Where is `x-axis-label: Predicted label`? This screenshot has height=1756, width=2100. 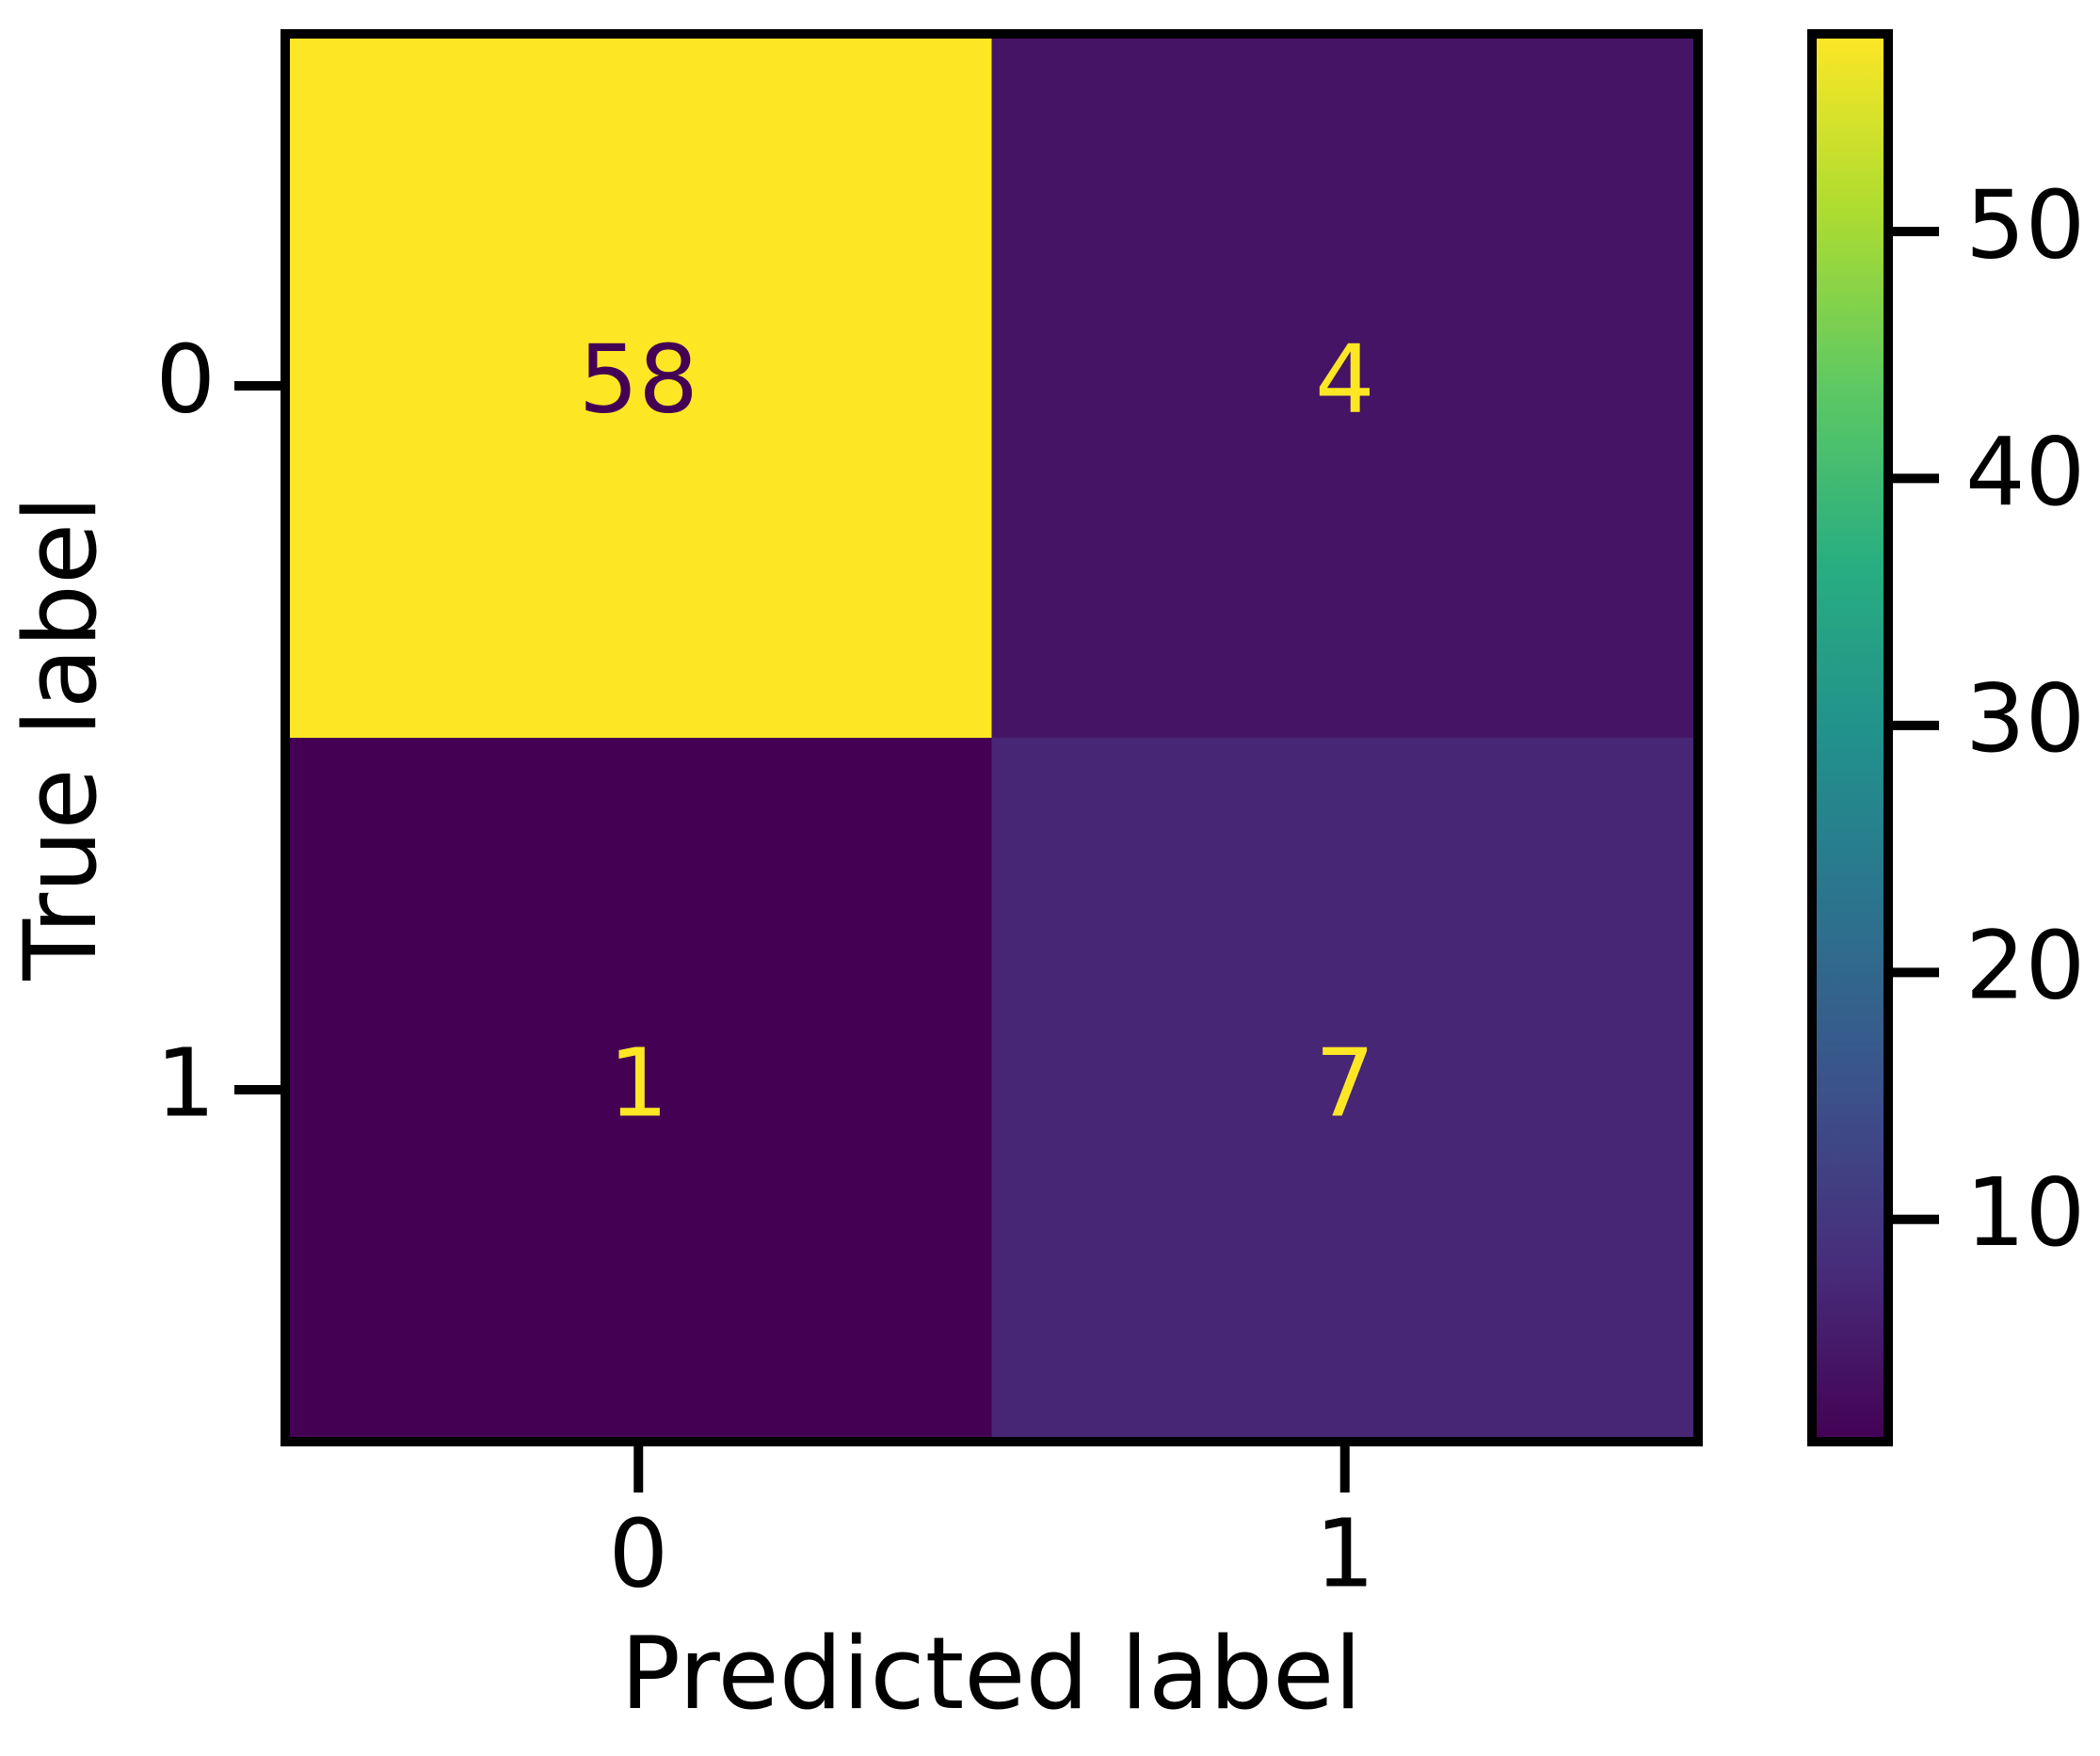 x-axis-label: Predicted label is located at coordinates (991, 1674).